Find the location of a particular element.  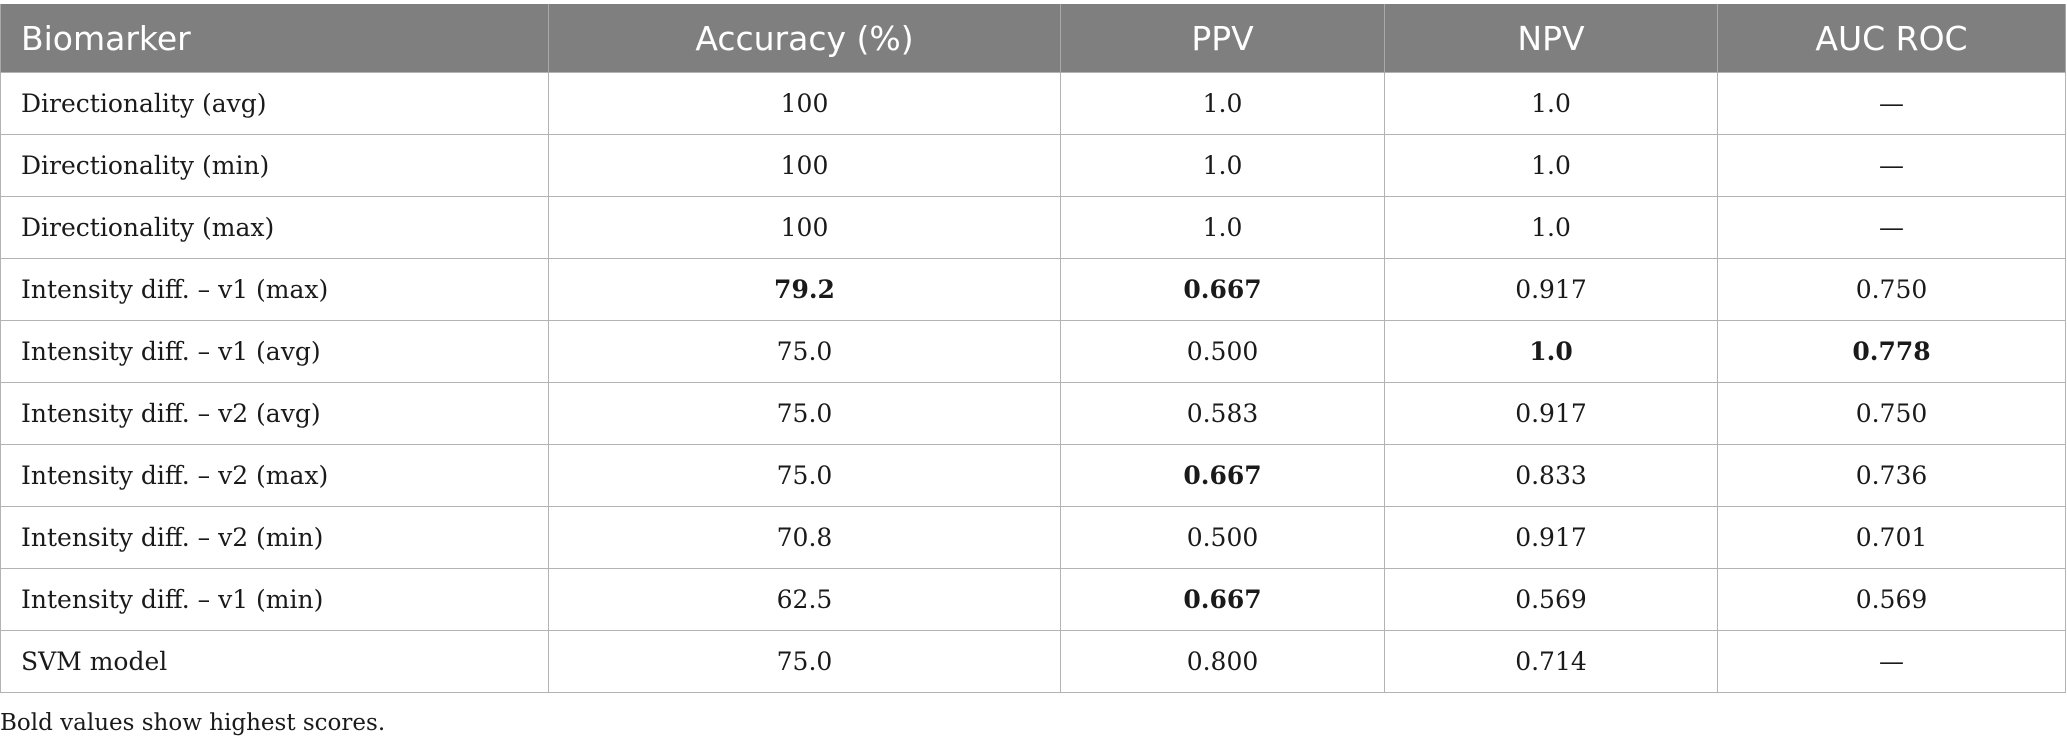

cell-accuracy: 62.5 is located at coordinates (804, 599).